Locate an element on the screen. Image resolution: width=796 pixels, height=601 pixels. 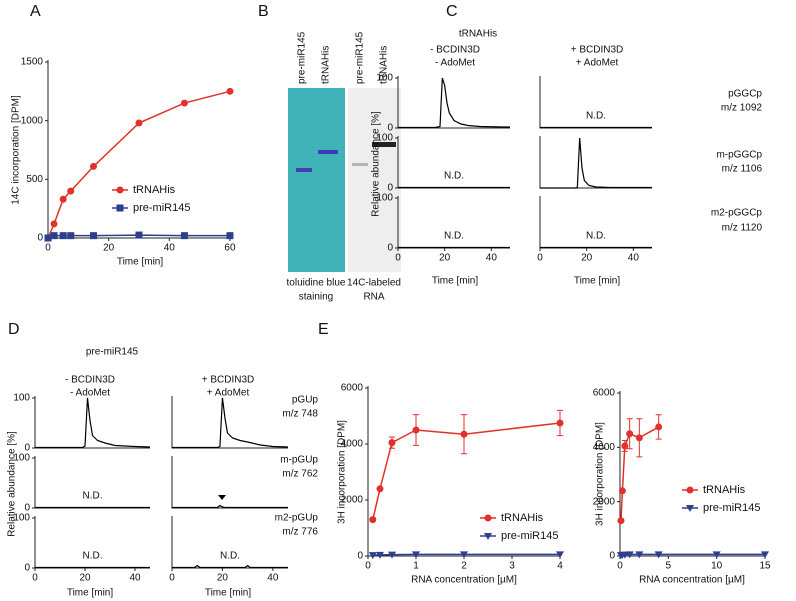
panel-title: pre-miR145 is located at coordinates (112, 352).